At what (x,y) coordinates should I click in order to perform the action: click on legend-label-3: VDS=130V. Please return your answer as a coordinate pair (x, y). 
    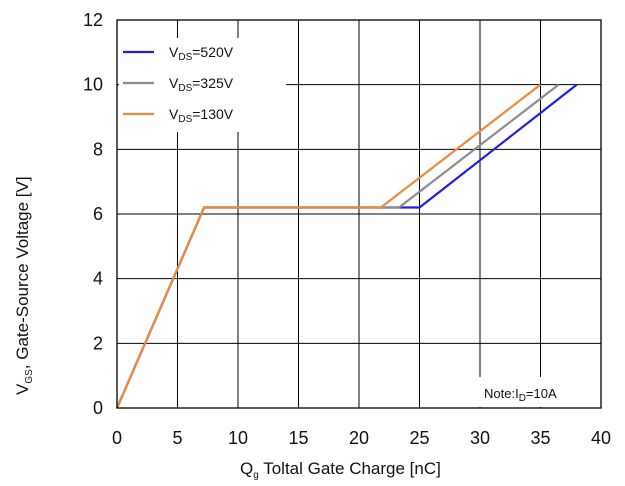
    Looking at the image, I should click on (201, 115).